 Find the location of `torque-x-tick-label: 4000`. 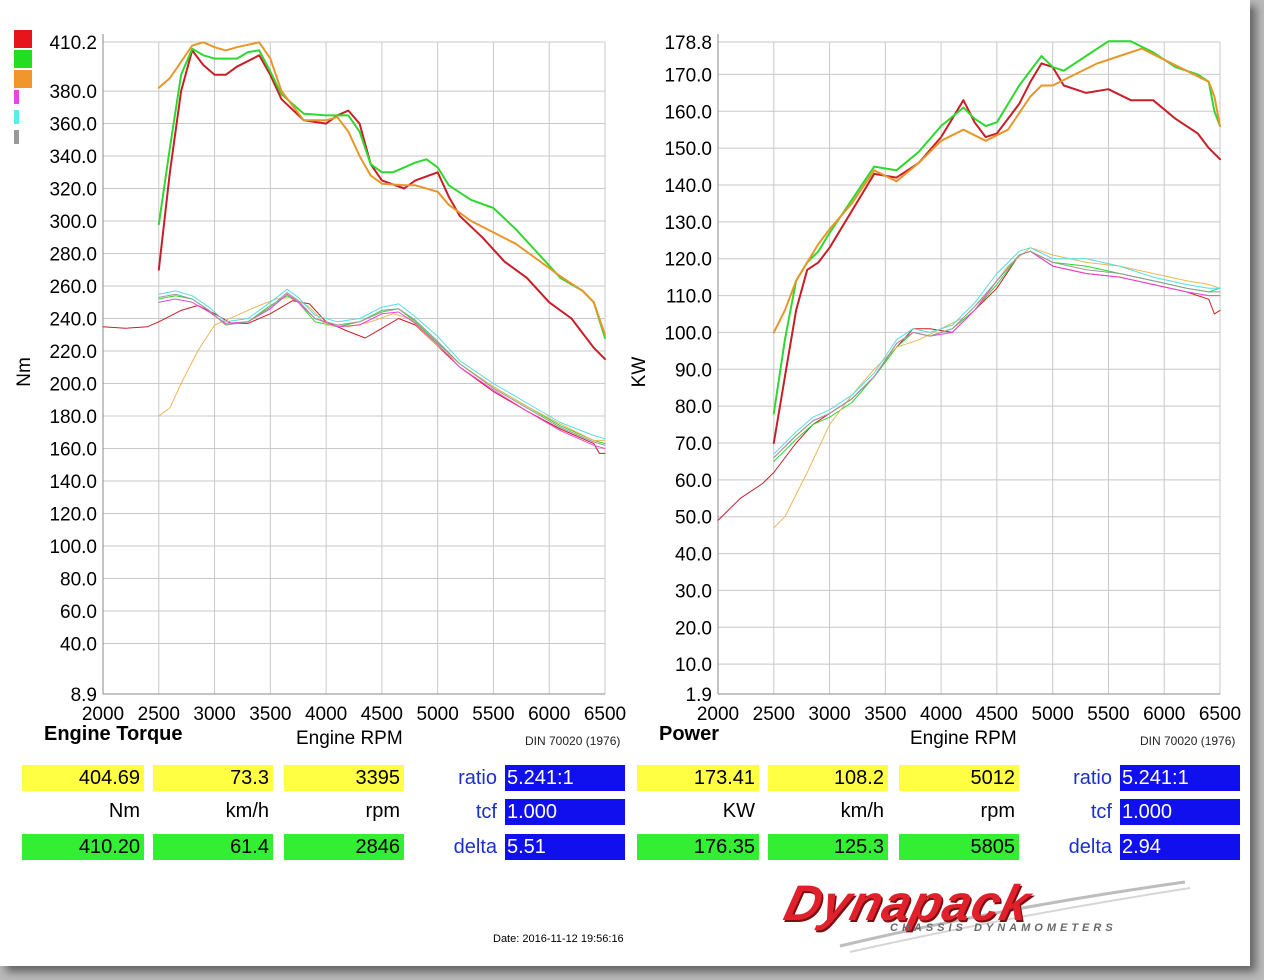

torque-x-tick-label: 4000 is located at coordinates (326, 714).